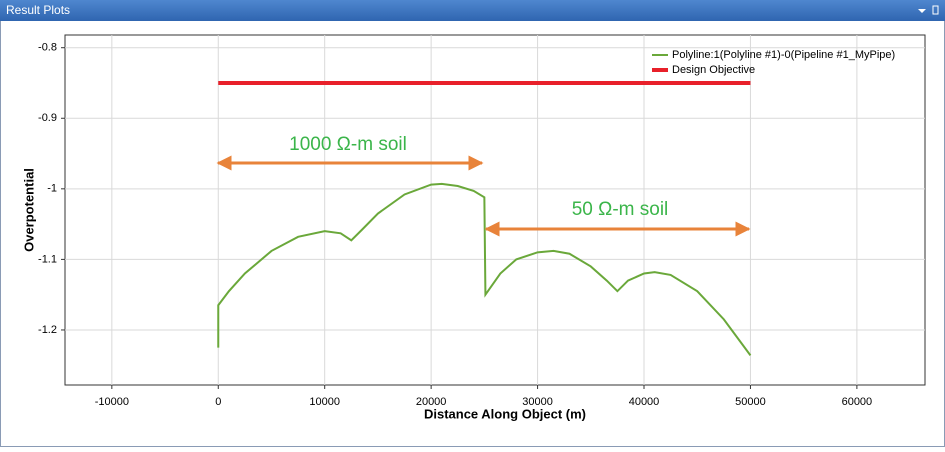 This screenshot has width=945, height=452. Describe the element at coordinates (324, 402) in the screenshot. I see `x-tick-label: 10000` at that location.